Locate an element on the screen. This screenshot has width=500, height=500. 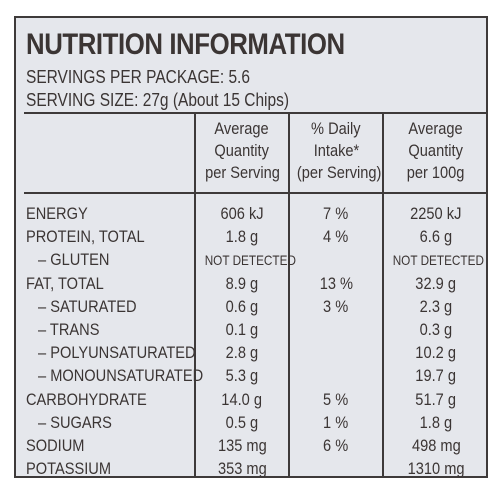
cell-text: 1 % is located at coordinates (336, 422).